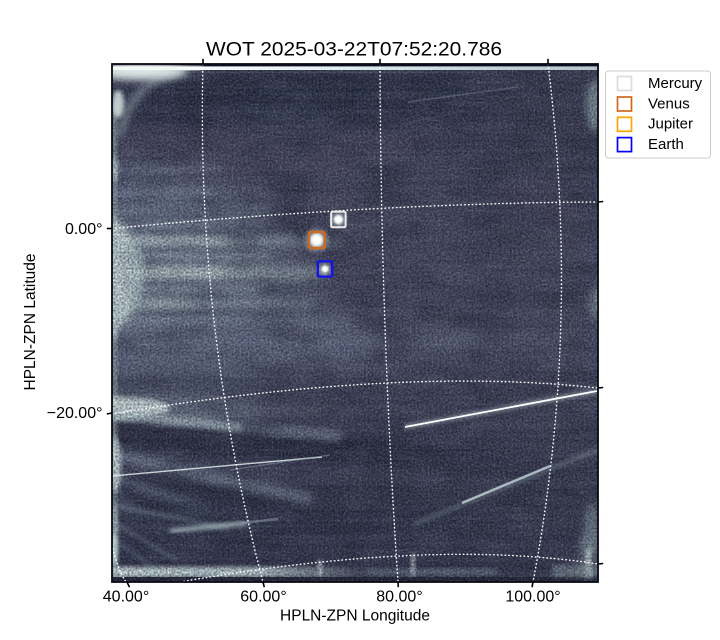 This screenshot has height=640, width=720. Describe the element at coordinates (666, 144) in the screenshot. I see `svg-text: Earth` at that location.